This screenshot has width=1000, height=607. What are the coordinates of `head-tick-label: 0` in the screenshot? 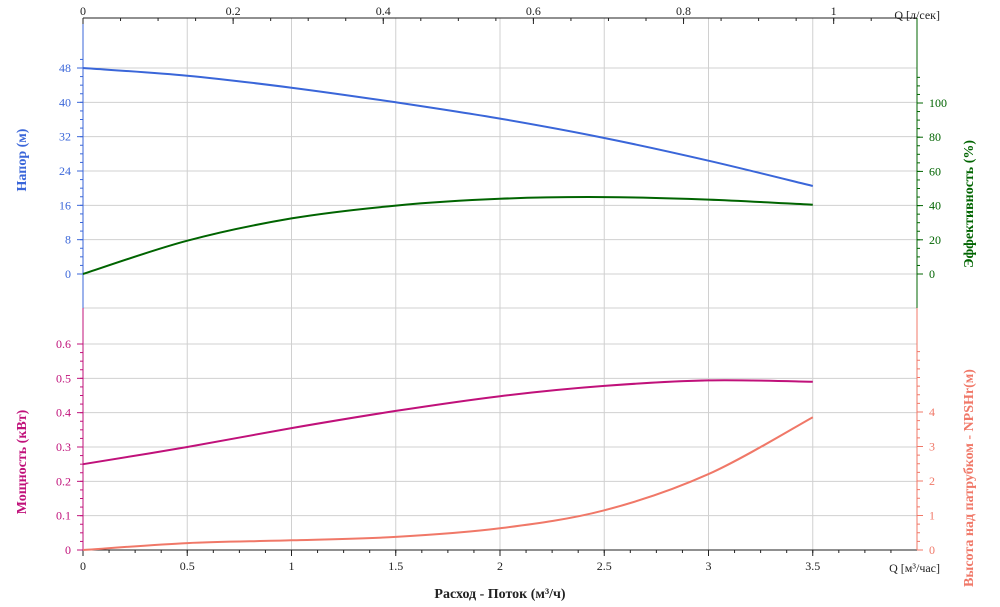 It's located at (68, 274).